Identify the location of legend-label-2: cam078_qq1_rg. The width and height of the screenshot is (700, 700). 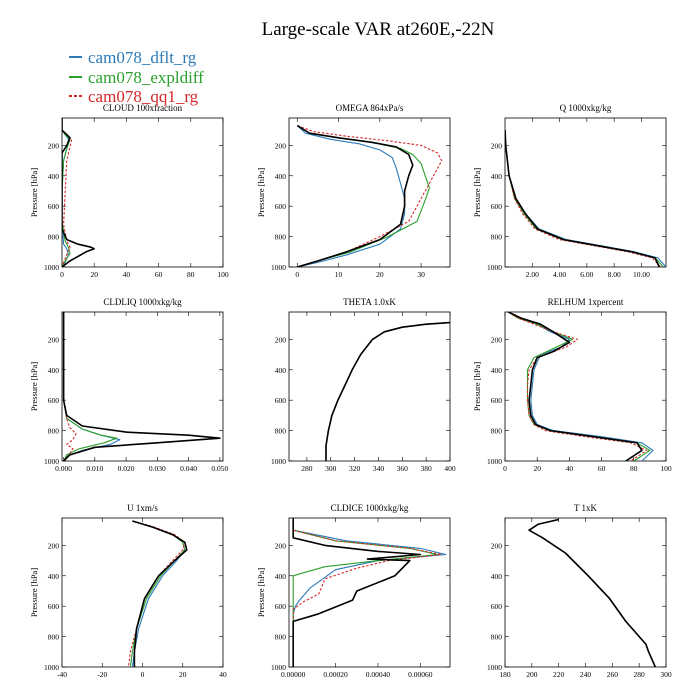
(143, 96).